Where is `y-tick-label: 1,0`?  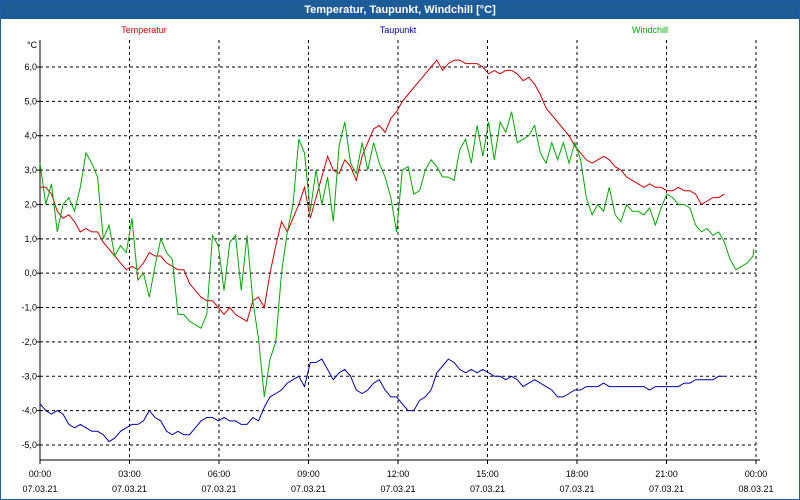
y-tick-label: 1,0 is located at coordinates (30, 239).